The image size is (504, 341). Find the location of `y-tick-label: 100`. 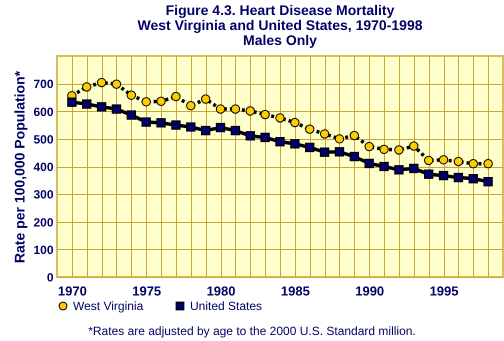

y-tick-label: 100 is located at coordinates (43, 249).